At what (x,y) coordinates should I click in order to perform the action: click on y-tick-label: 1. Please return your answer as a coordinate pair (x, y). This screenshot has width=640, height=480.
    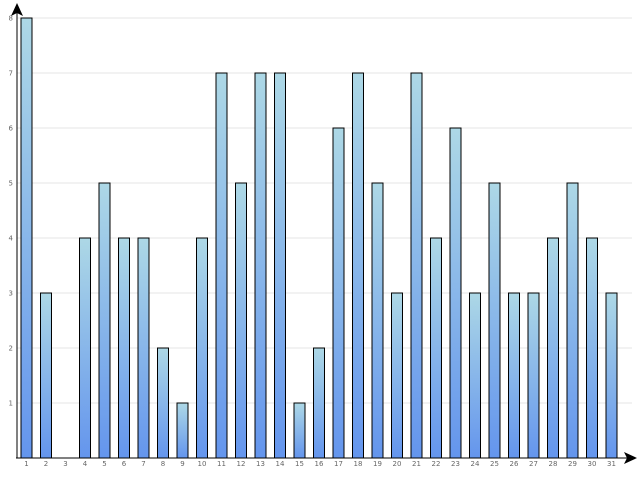
    Looking at the image, I should click on (11, 404).